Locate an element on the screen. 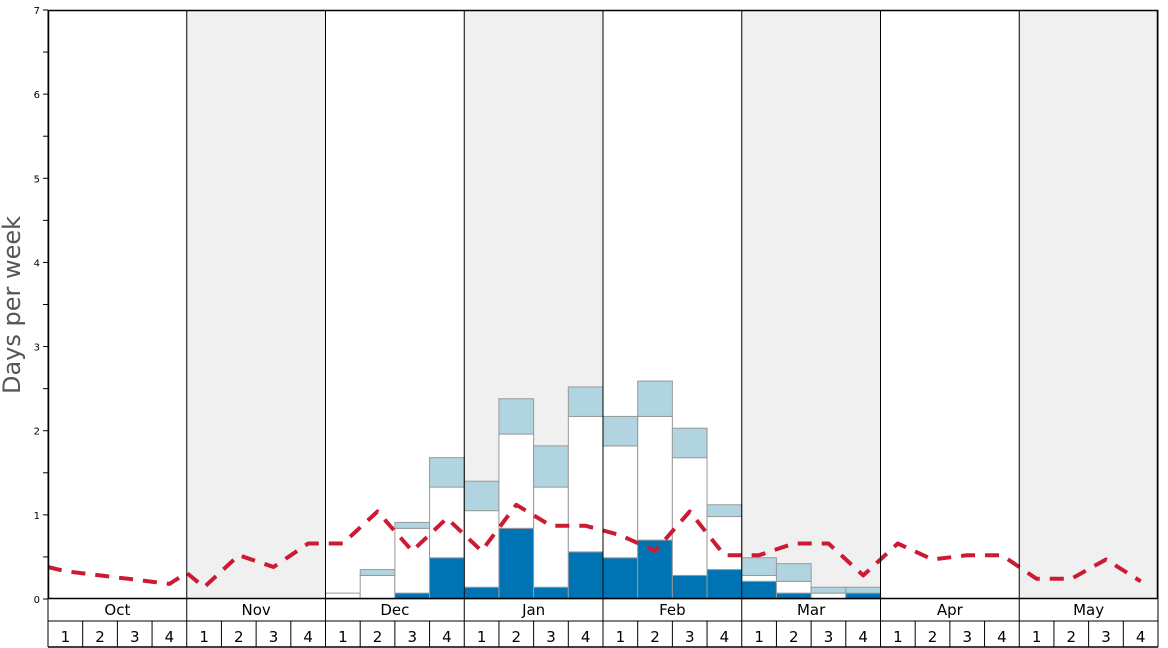  week-label-apr-1: 1 is located at coordinates (898, 637).